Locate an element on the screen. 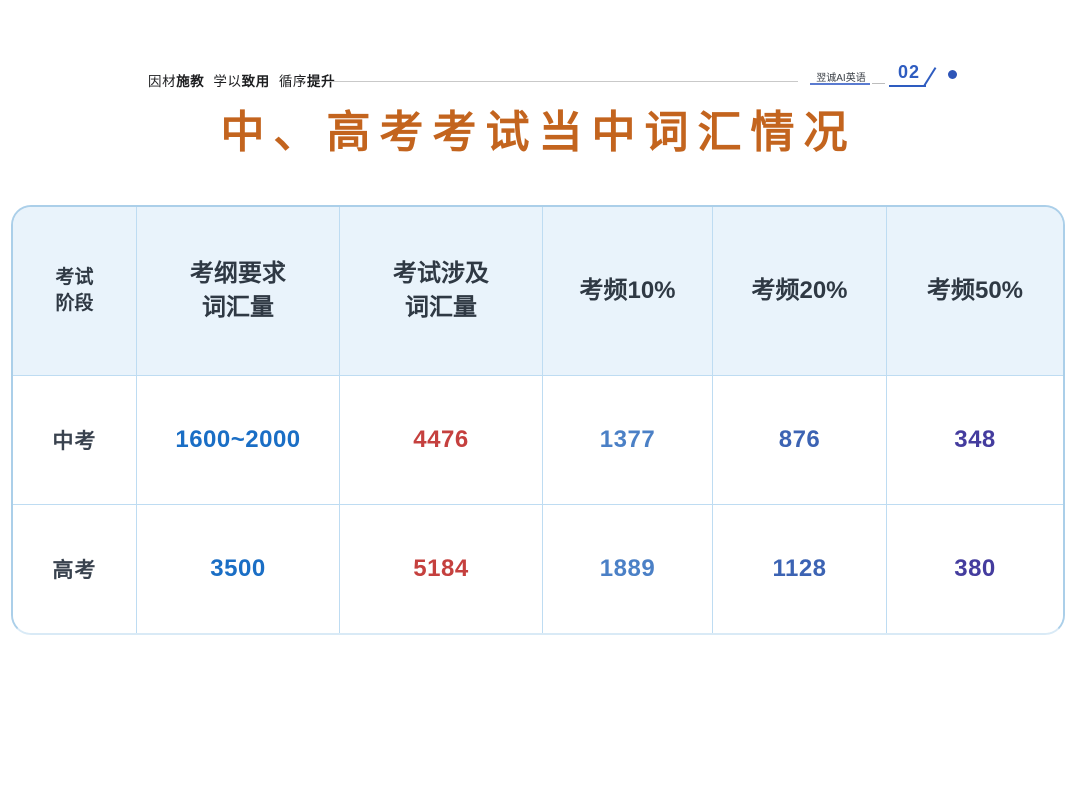  slogan-phrase: 学以致用 is located at coordinates (241, 81).